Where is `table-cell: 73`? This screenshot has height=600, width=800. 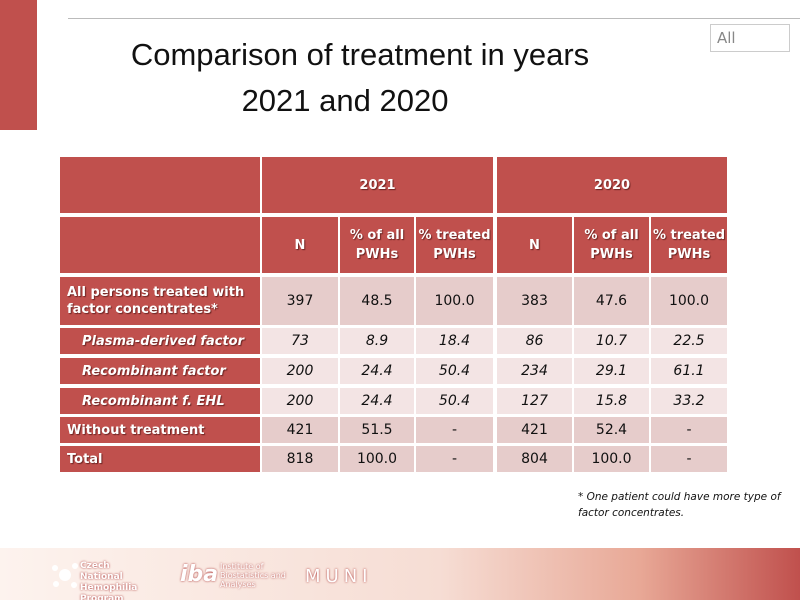 table-cell: 73 is located at coordinates (300, 341).